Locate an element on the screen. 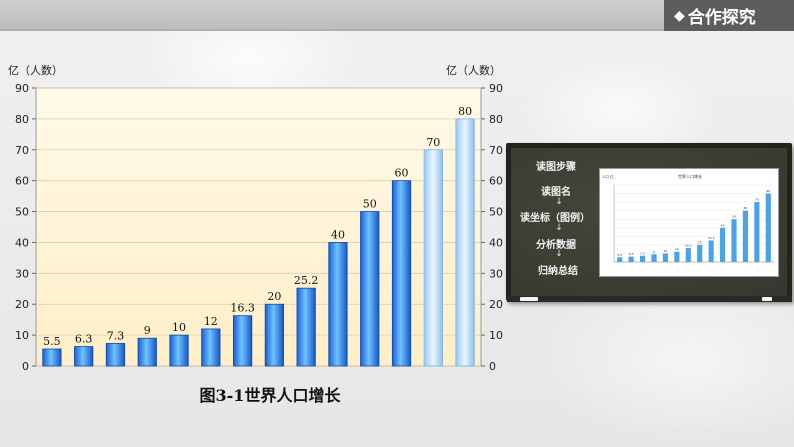 The image size is (794, 447). bar-value-label: 50 is located at coordinates (370, 204).